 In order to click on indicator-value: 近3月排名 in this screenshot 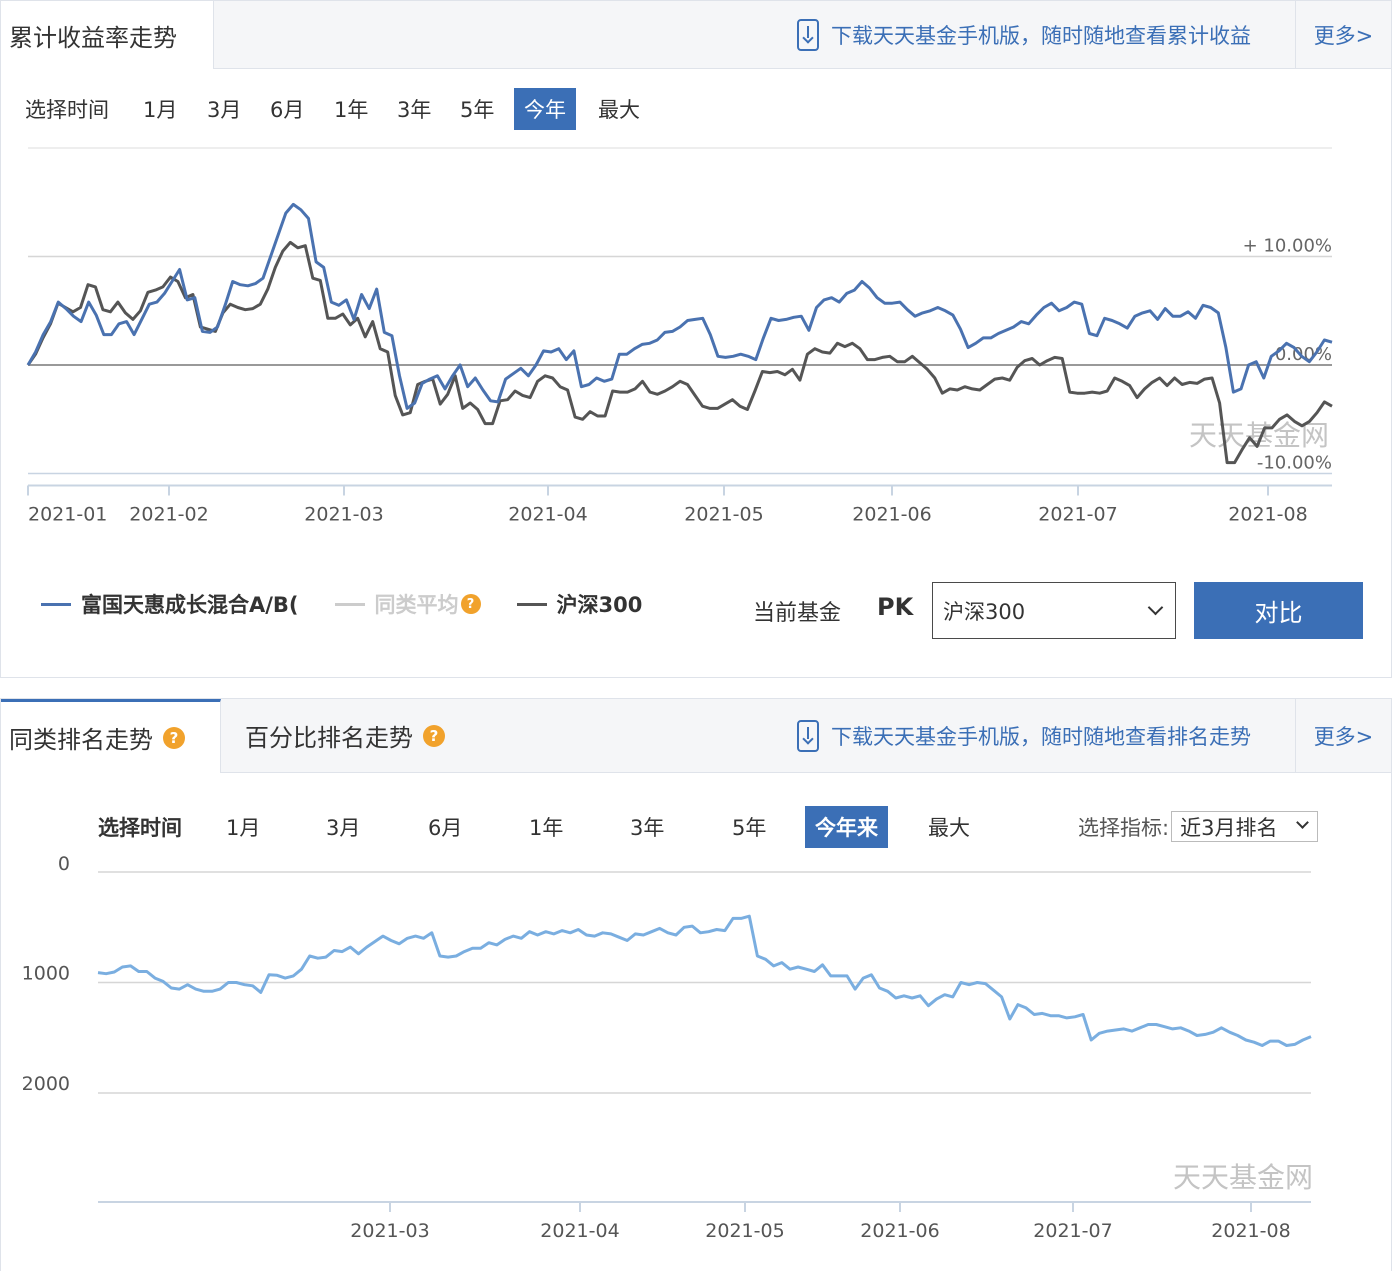, I will do `click(1229, 827)`.